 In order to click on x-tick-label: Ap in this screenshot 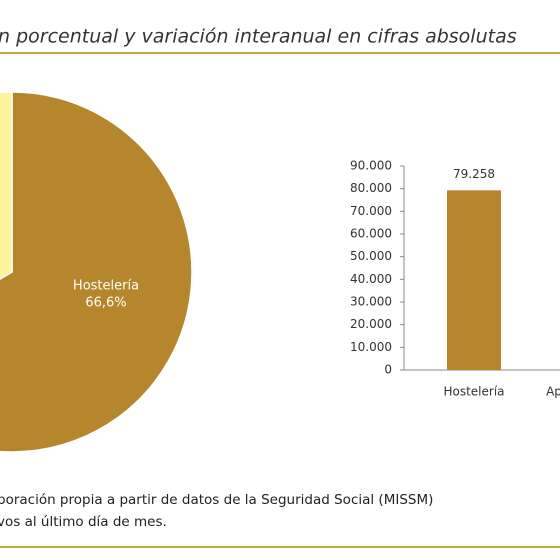, I will do `click(553, 392)`.